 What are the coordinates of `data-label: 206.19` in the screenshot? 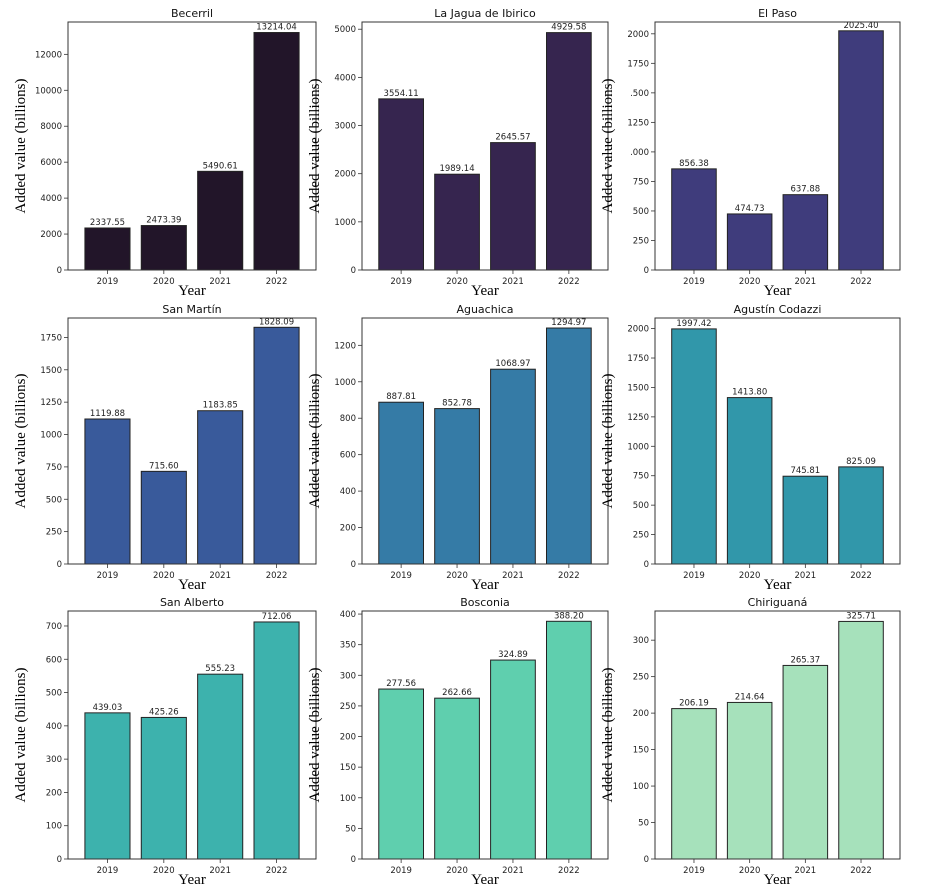 It's located at (694, 704).